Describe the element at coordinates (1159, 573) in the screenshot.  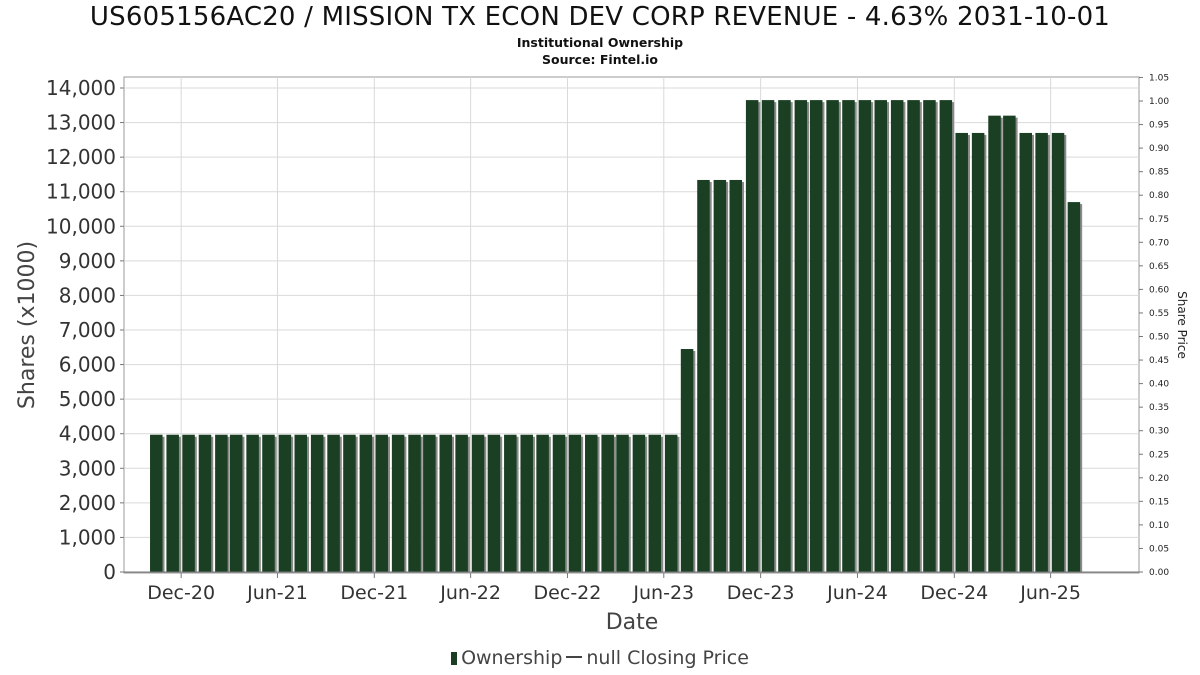
I see `y2-tick-label: 0.00` at that location.